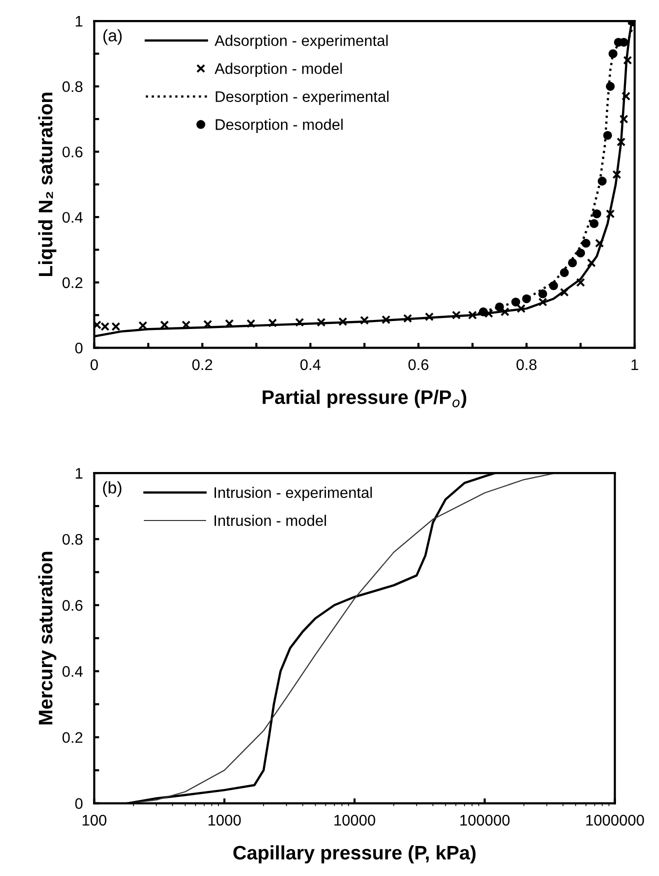 Image resolution: width=659 pixels, height=876 pixels. What do you see at coordinates (301, 42) in the screenshot?
I see `legend-label: Adsorption - experimental` at bounding box center [301, 42].